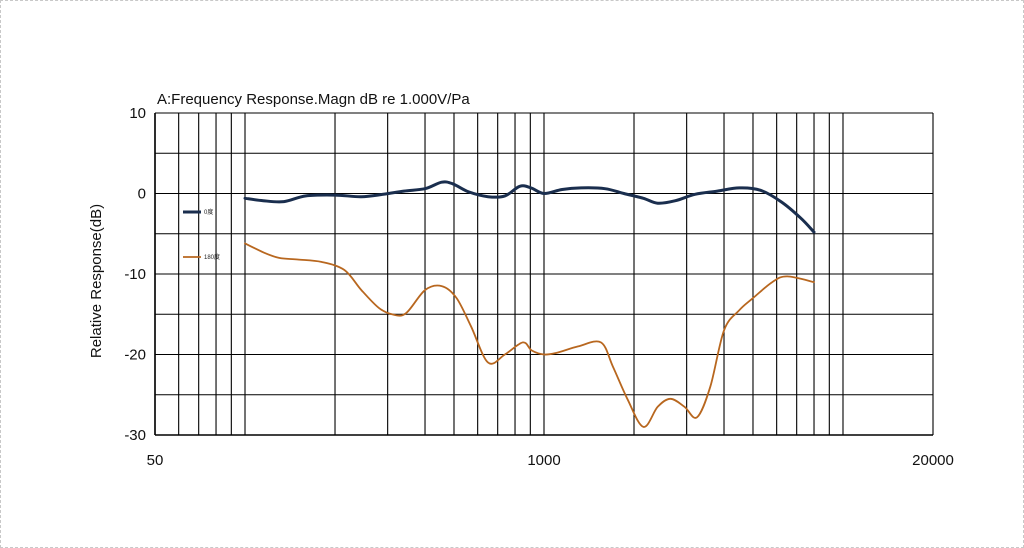 The width and height of the screenshot is (1024, 548). I want to click on y-tick-label: -10, so click(135, 274).